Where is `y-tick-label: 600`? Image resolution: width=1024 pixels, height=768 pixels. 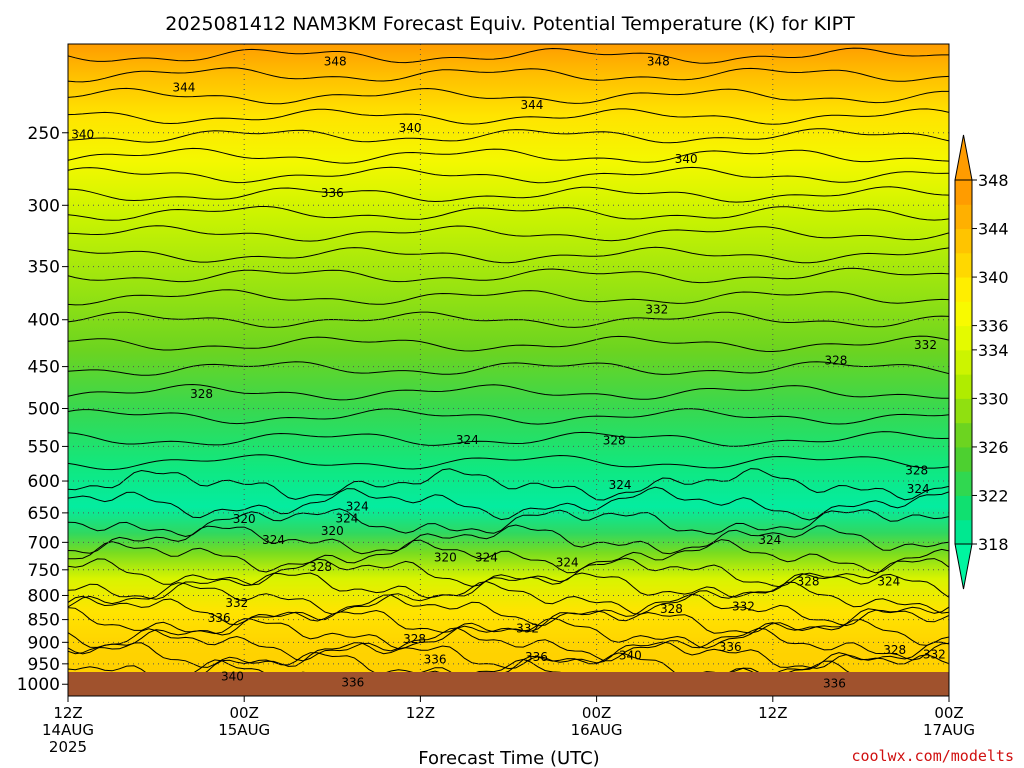
y-tick-label: 600 is located at coordinates (44, 482).